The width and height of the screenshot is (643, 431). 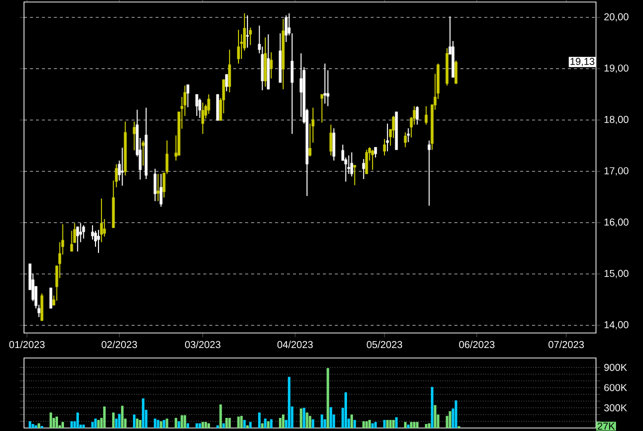 I want to click on y-tick-label: 900K, so click(x=616, y=367).